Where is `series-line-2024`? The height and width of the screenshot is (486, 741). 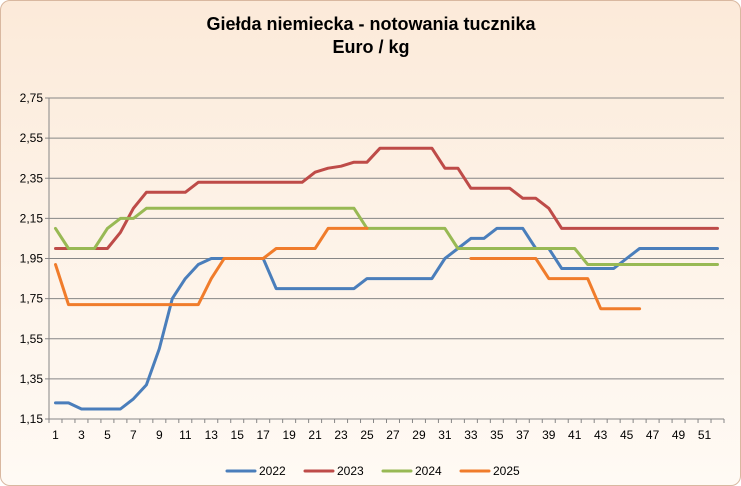 series-line-2024 is located at coordinates (386, 236).